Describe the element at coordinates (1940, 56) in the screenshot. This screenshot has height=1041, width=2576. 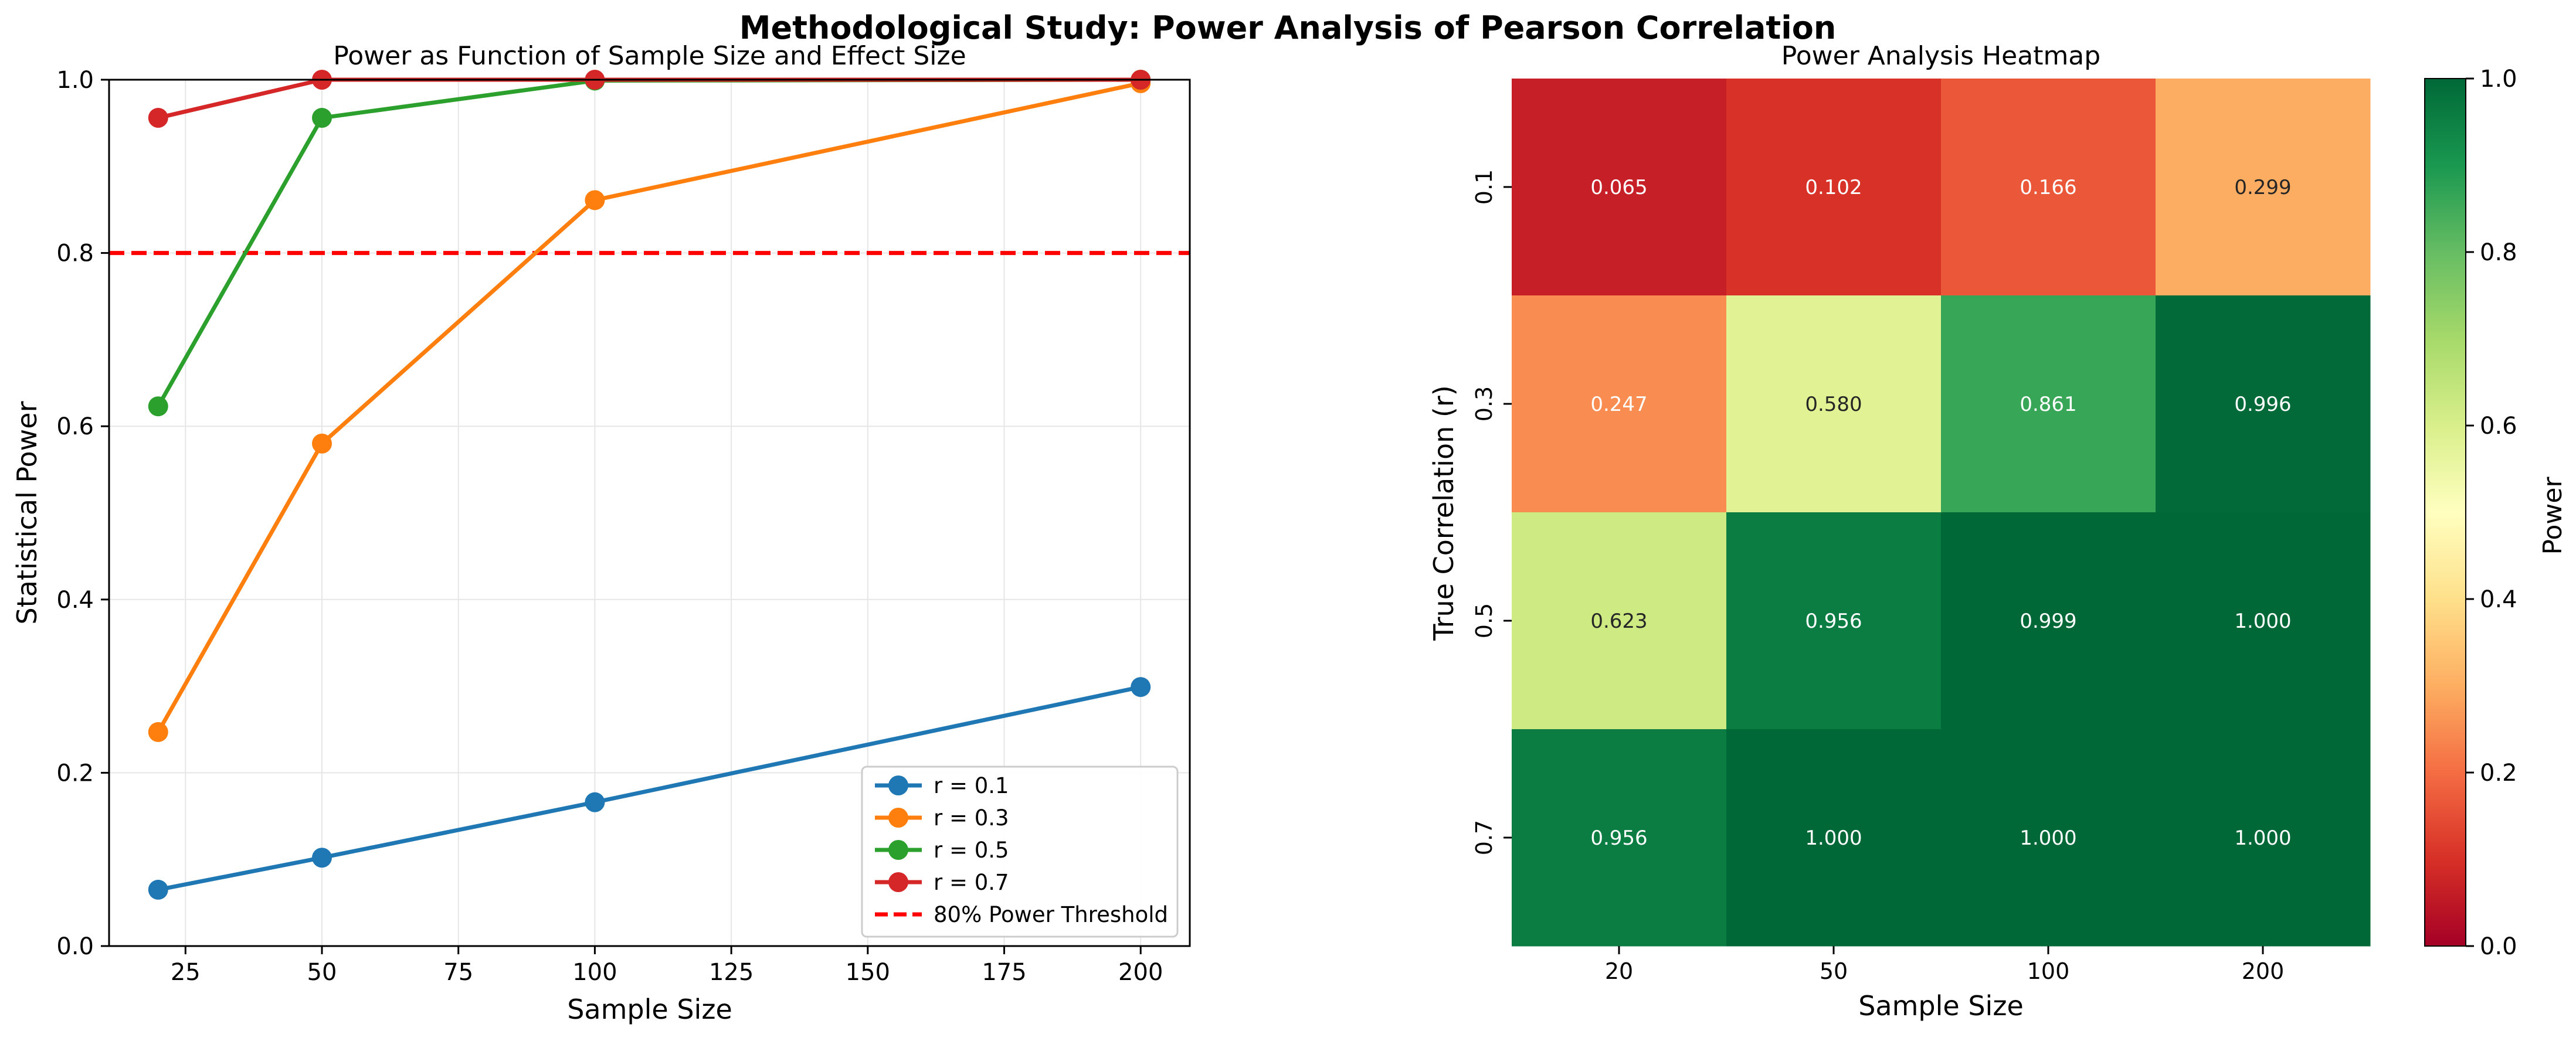
I see `heatmap-title: Power Analysis Heatmap` at that location.